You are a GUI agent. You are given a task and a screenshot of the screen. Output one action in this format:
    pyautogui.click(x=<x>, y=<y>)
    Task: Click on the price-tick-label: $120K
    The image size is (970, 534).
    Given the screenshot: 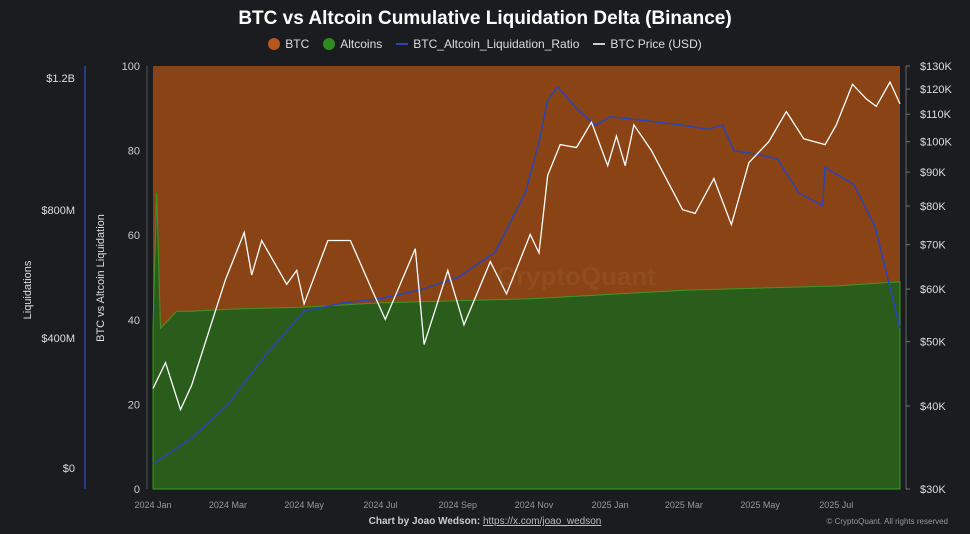 What is the action you would take?
    pyautogui.click(x=936, y=90)
    